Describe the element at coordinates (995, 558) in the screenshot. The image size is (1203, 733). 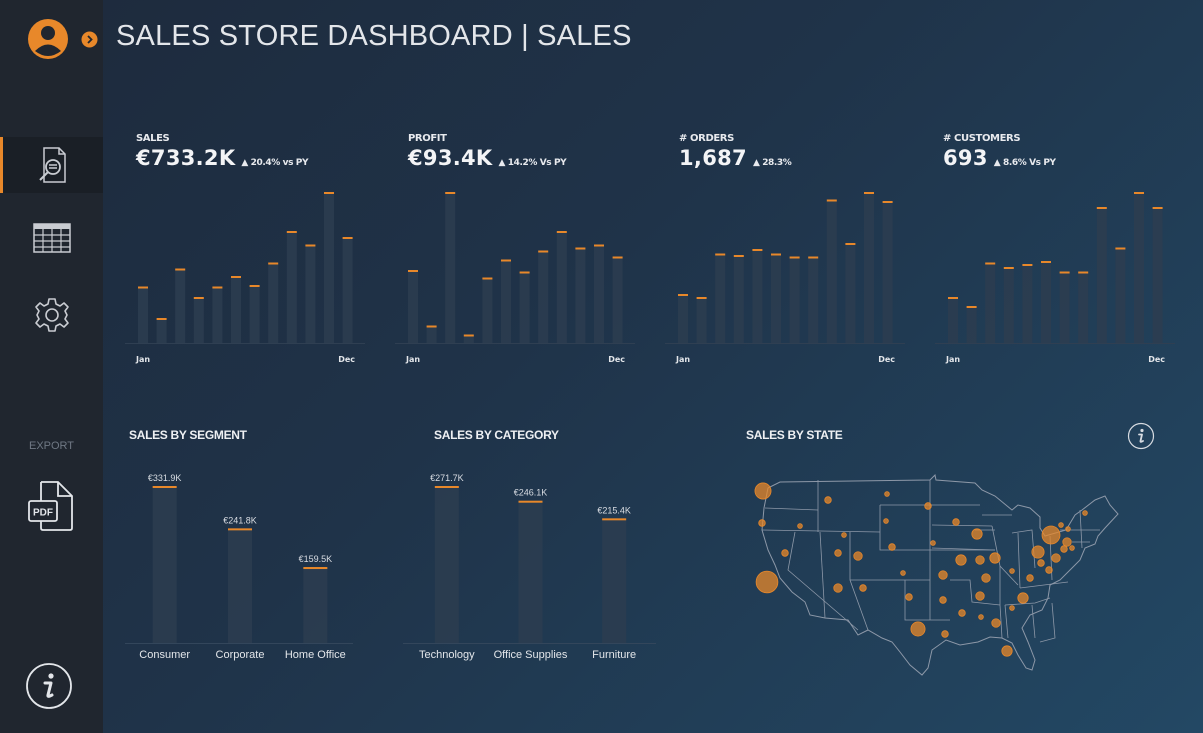
I see `state-bubble-oh` at that location.